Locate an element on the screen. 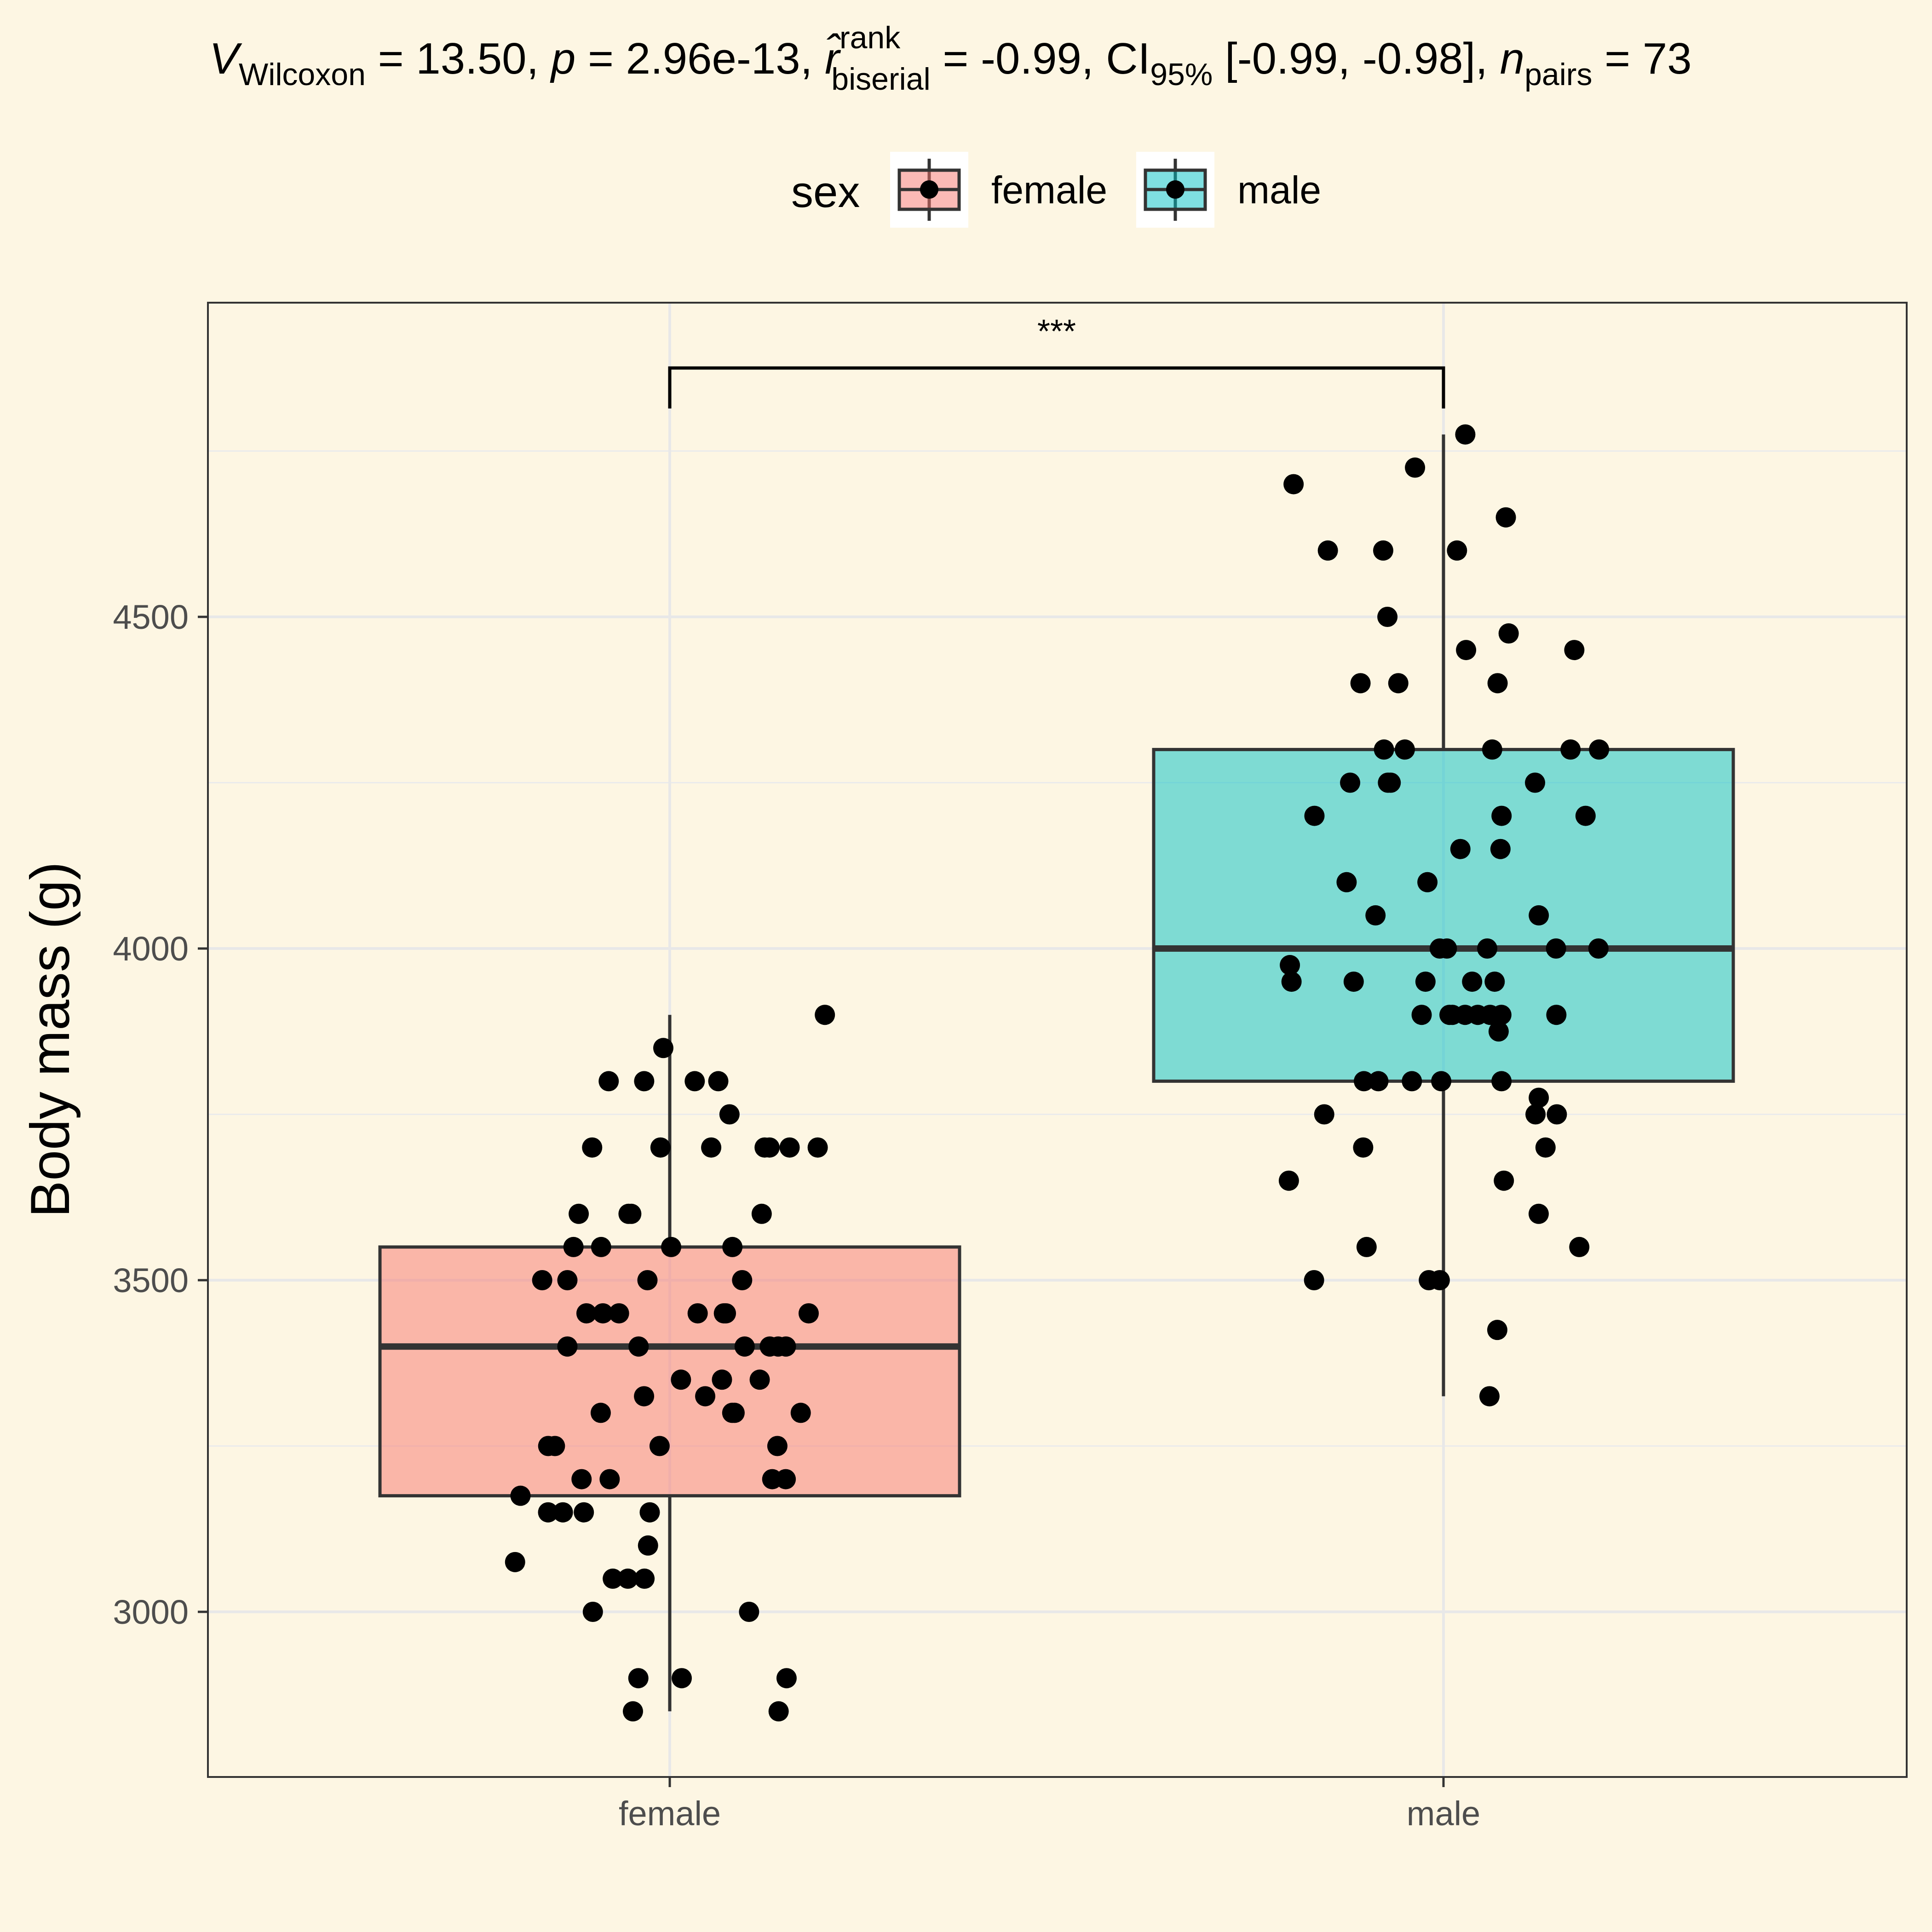 This screenshot has height=1932, width=1932. stat-r-eq: = -0.99, CI is located at coordinates (1040, 58).